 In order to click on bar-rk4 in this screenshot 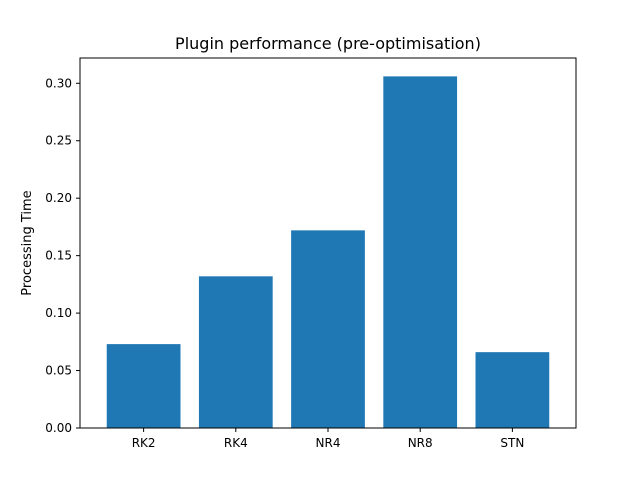, I will do `click(235, 352)`.